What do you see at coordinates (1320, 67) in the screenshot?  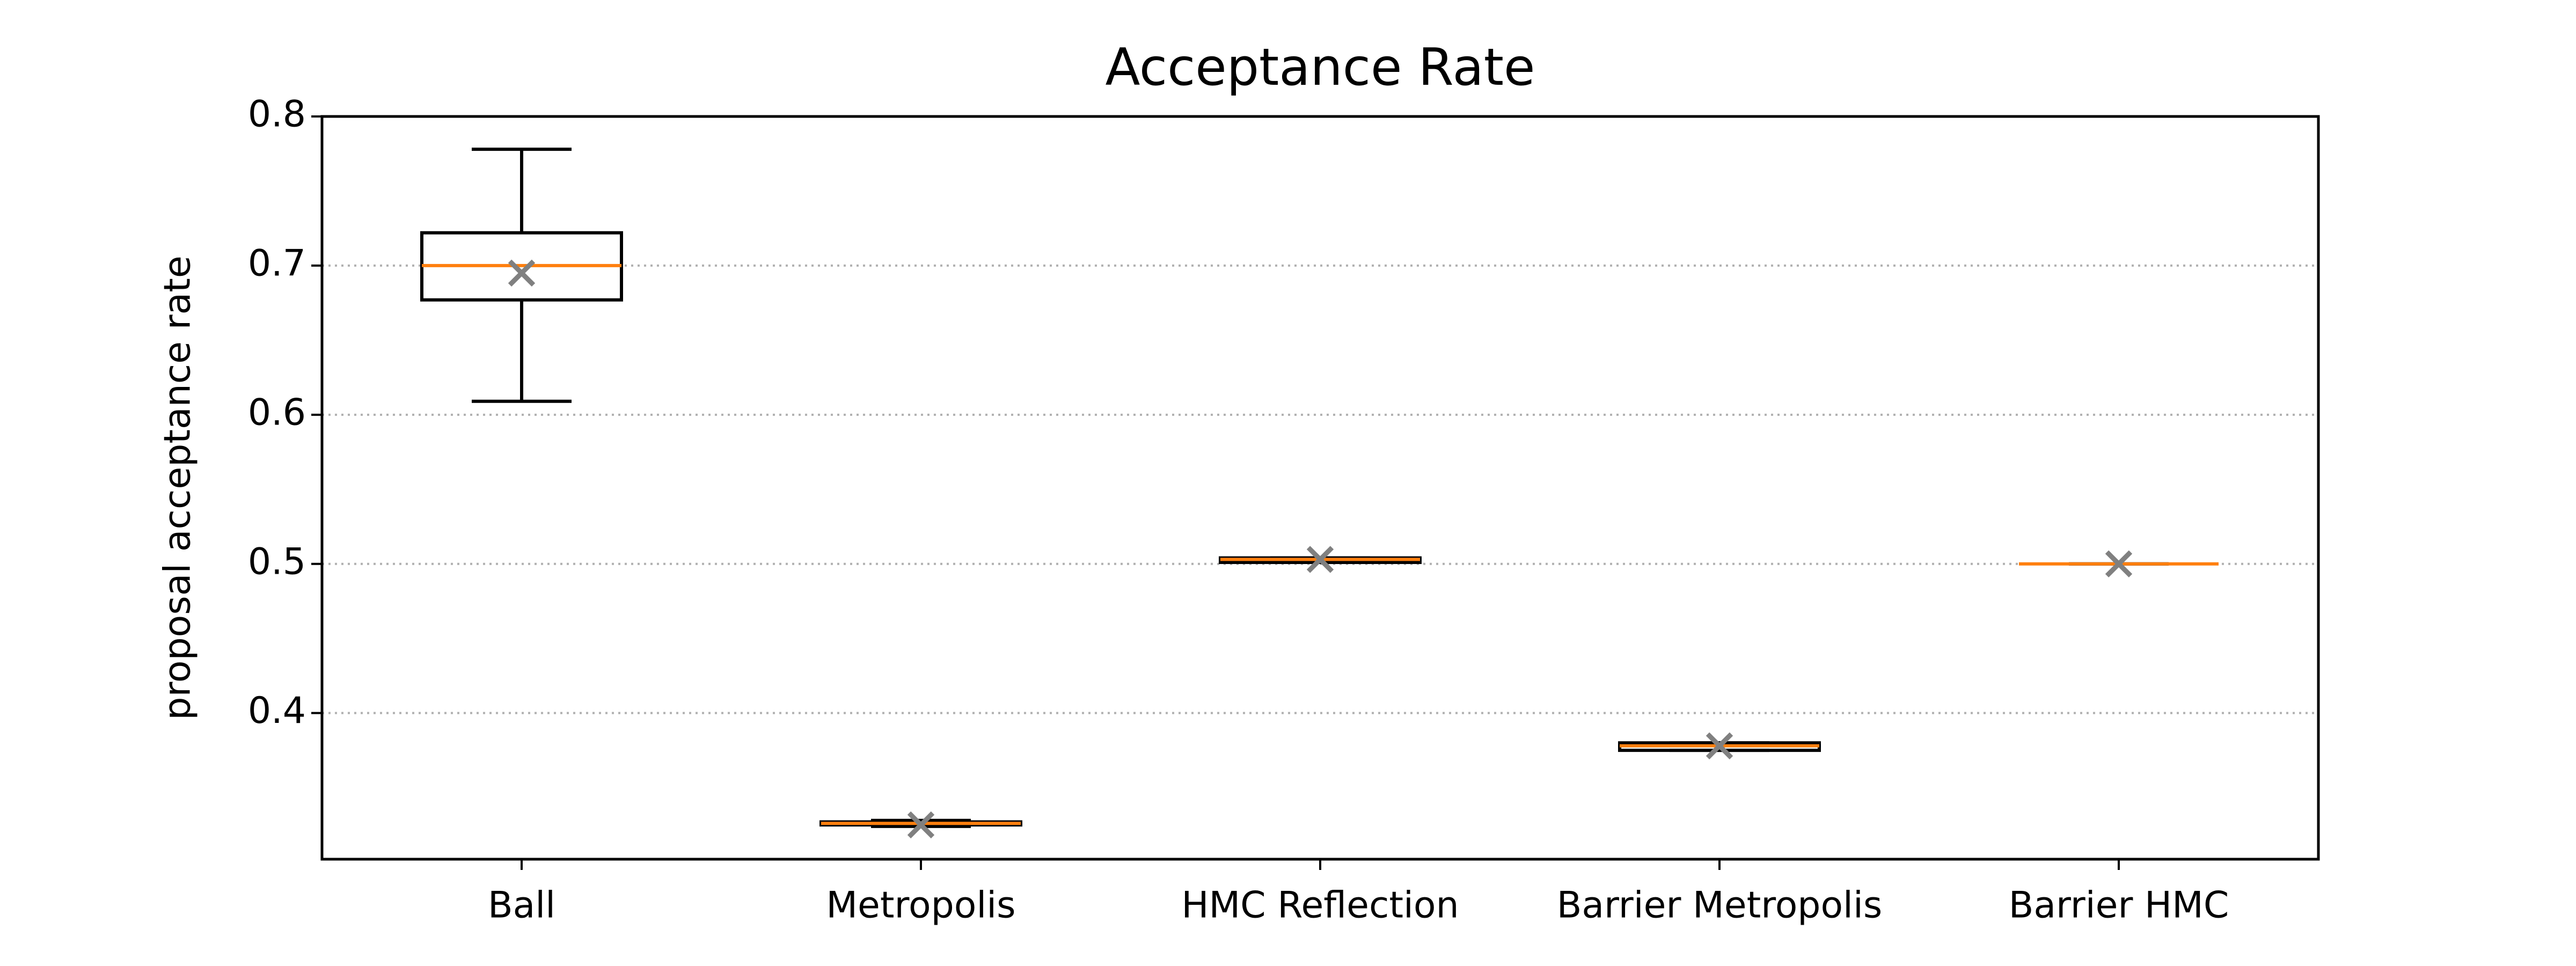 I see `chart-title: Acceptance Rate` at bounding box center [1320, 67].